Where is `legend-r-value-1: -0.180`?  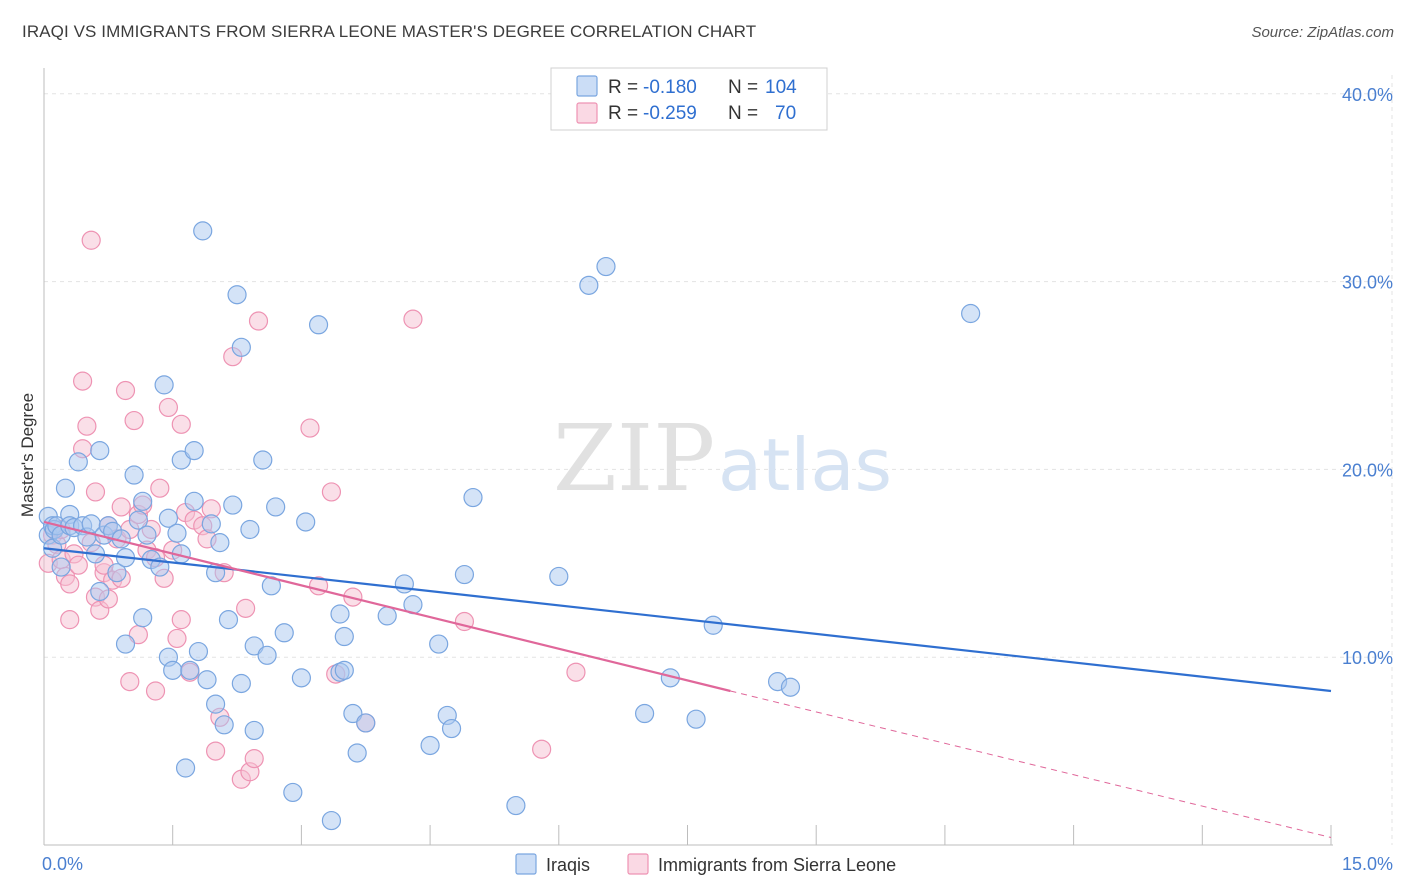
legend-r-value-1: -0.180 is located at coordinates (670, 87).